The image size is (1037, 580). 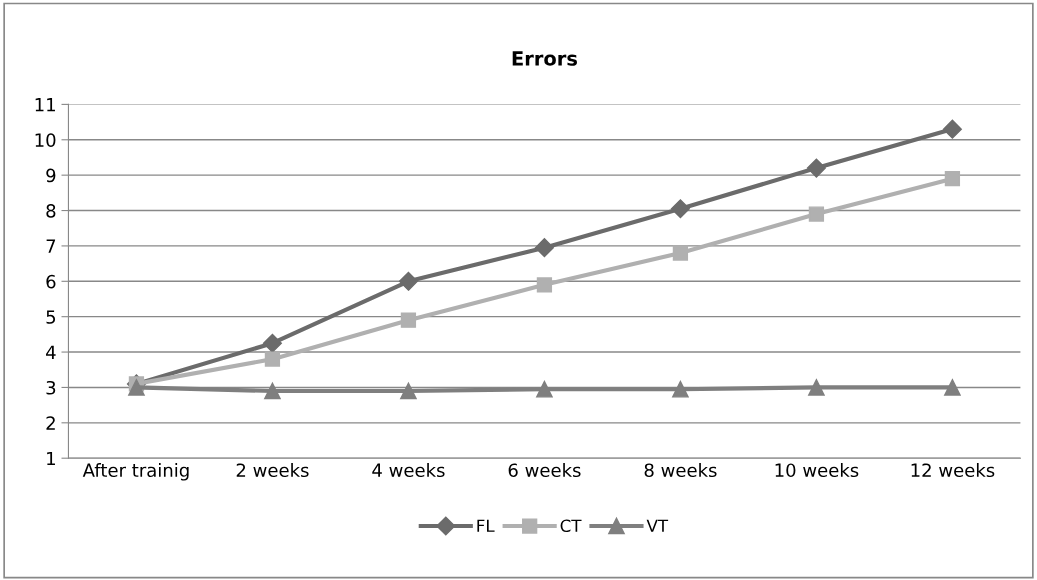 I want to click on x-tick-label: 4 weeks, so click(x=408, y=470).